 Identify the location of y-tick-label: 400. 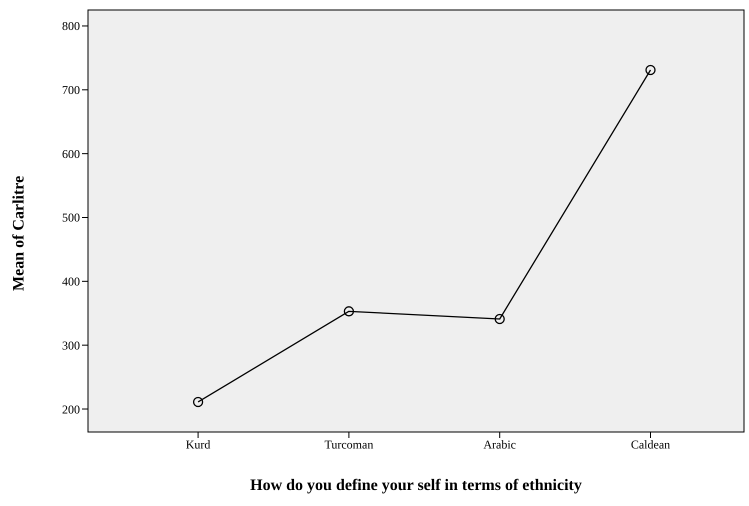
(71, 281).